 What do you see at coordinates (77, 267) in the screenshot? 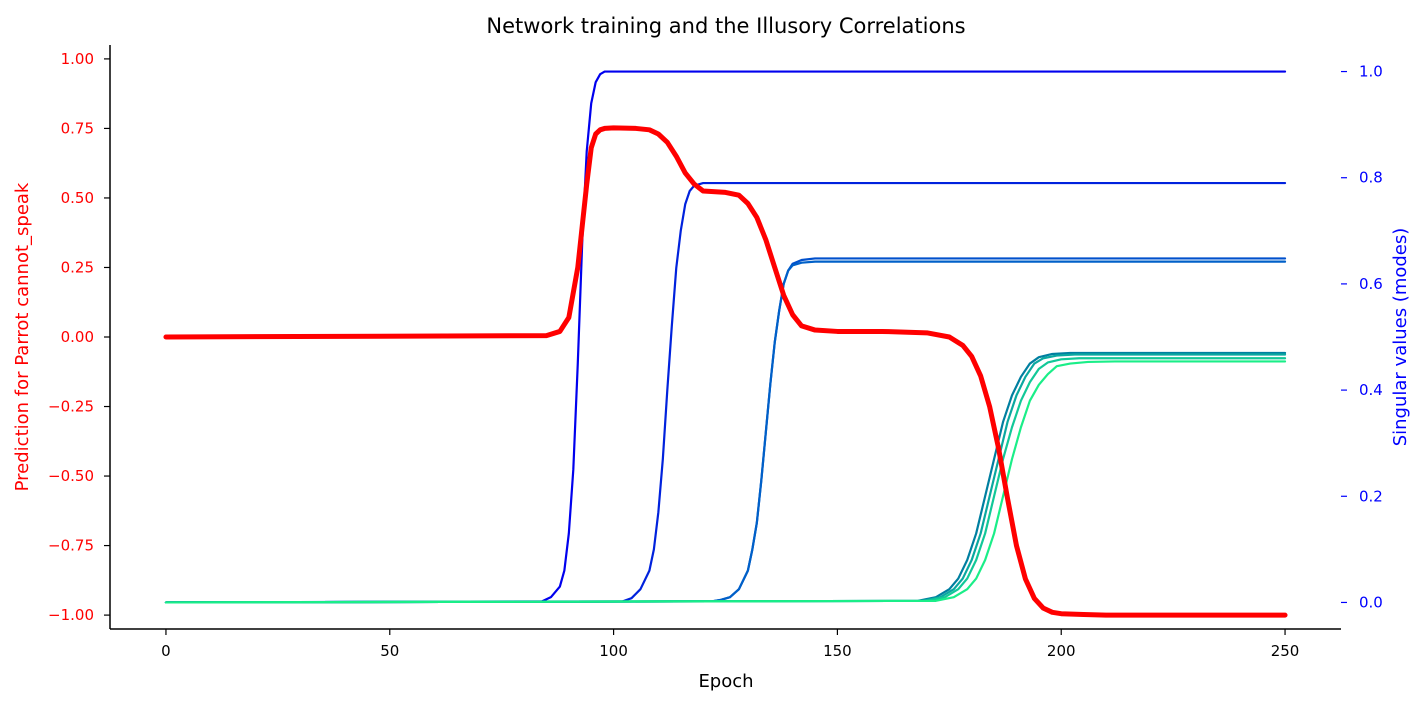
I see `left-y-tick-label: 0.25` at bounding box center [77, 267].